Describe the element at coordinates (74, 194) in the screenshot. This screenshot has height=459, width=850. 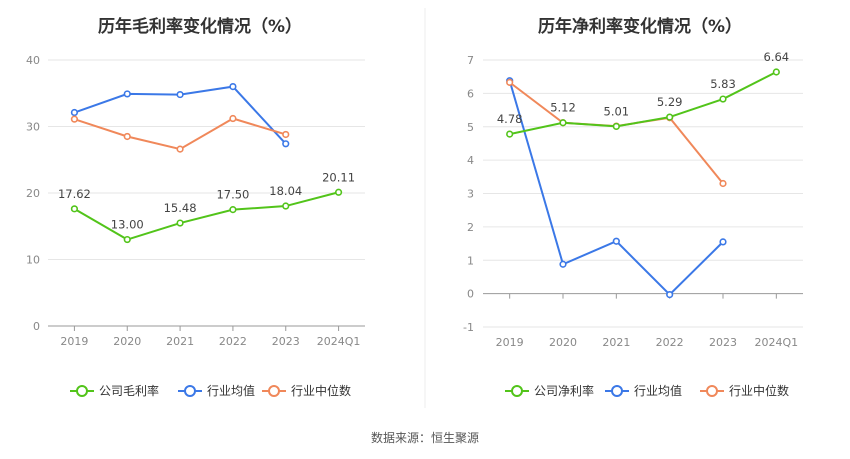
I see `data-label: 17.62` at that location.